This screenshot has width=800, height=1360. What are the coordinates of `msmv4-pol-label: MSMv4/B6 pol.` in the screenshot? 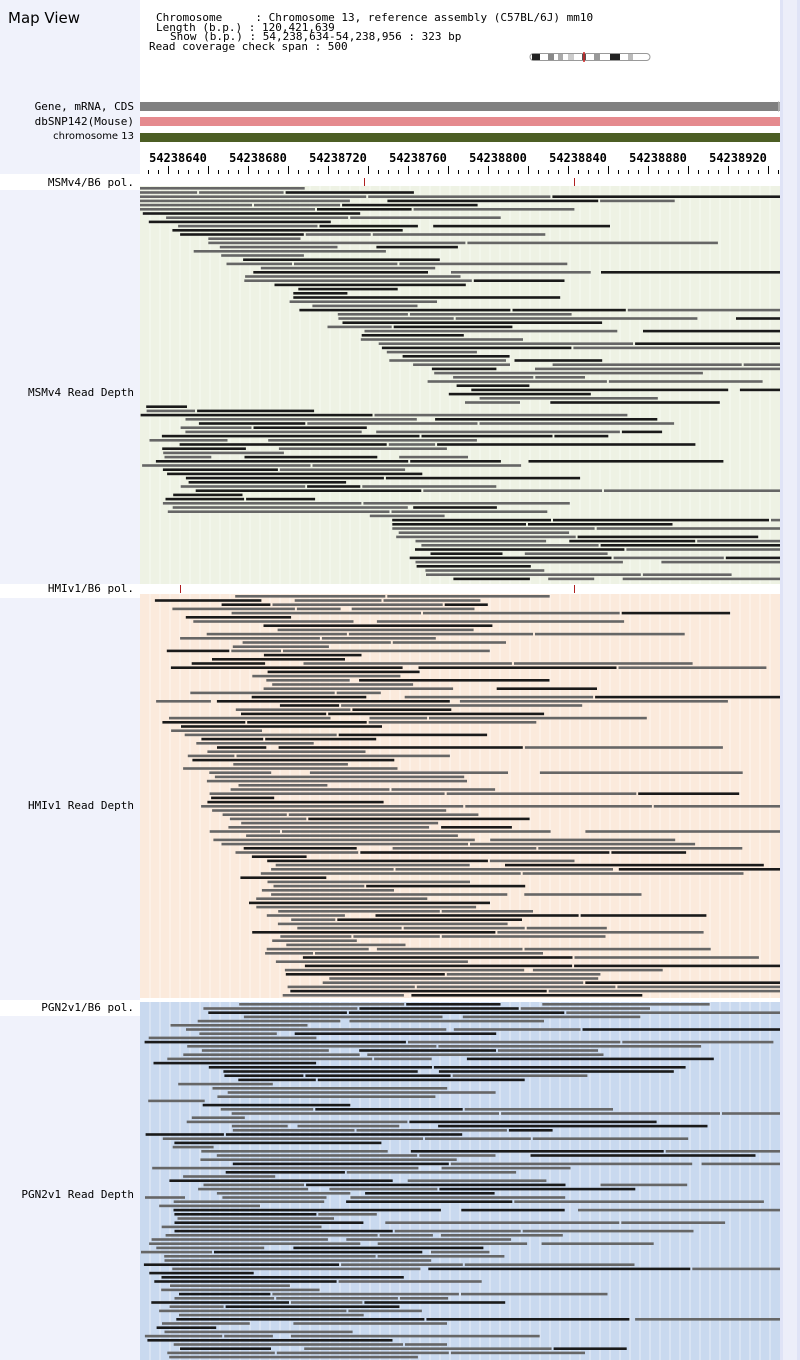 It's located at (90, 182).